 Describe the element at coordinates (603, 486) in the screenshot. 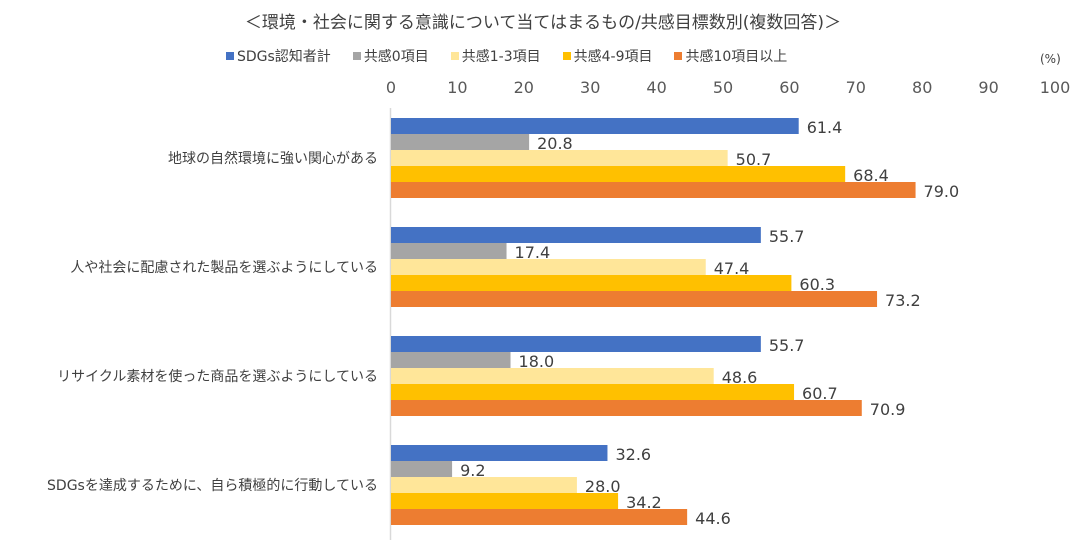

I see `data-label: 28.0` at that location.